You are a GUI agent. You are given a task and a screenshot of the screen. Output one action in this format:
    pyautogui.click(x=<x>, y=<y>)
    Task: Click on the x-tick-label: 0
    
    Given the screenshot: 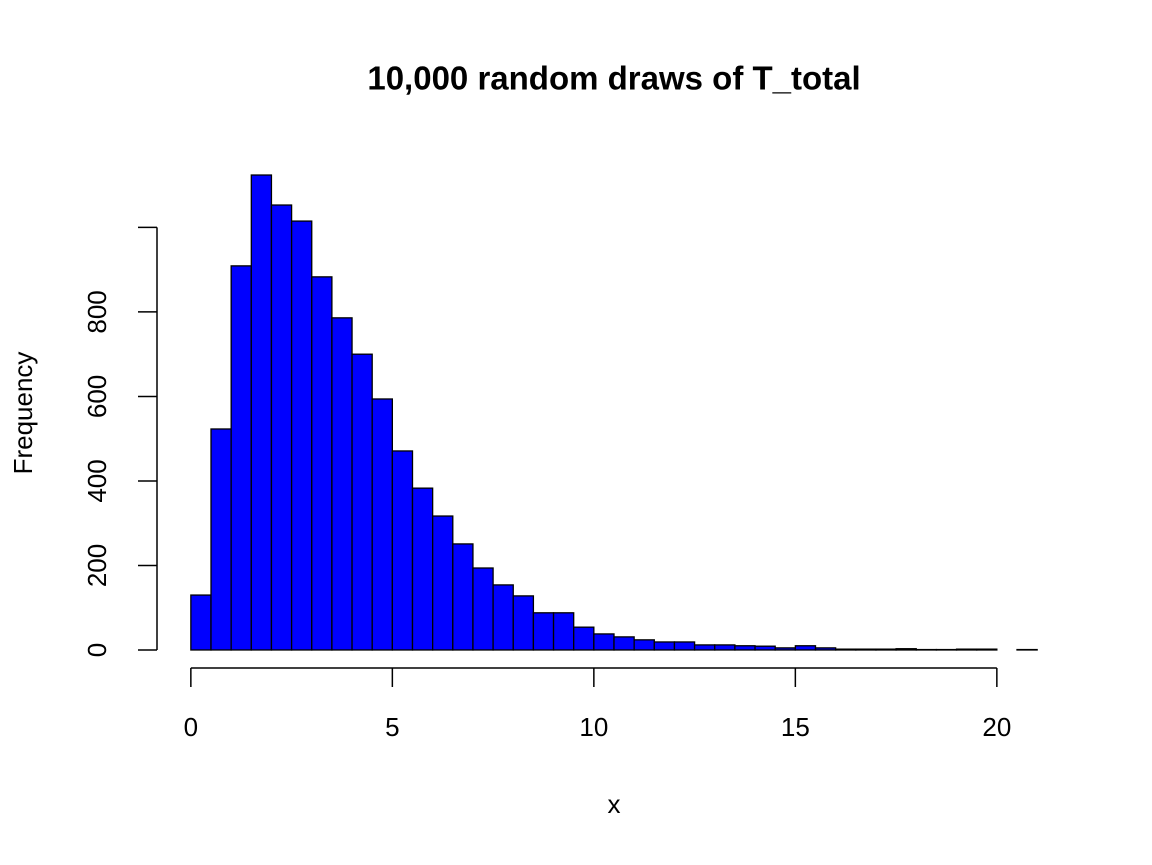 What is the action you would take?
    pyautogui.click(x=191, y=727)
    